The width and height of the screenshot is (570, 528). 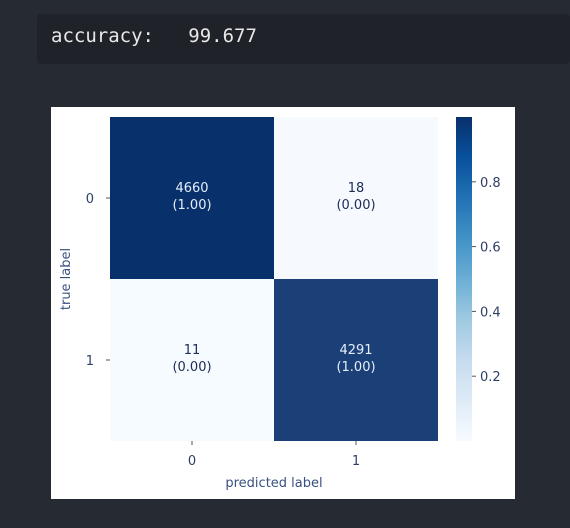 What do you see at coordinates (490, 312) in the screenshot?
I see `colorbar-tick-label: 0.4` at bounding box center [490, 312].